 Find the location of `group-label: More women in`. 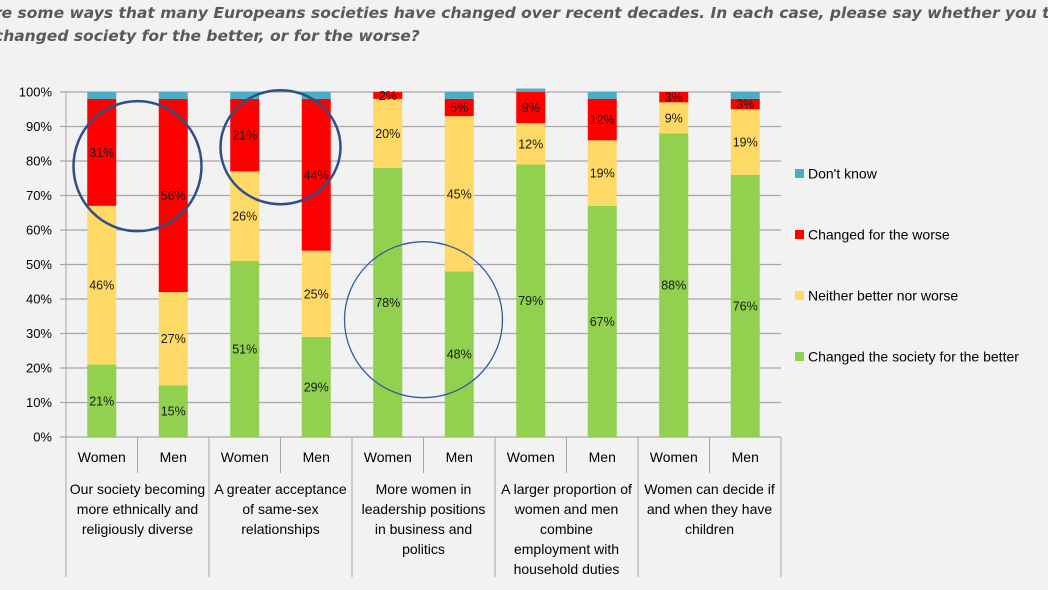

group-label: More women in is located at coordinates (424, 489).